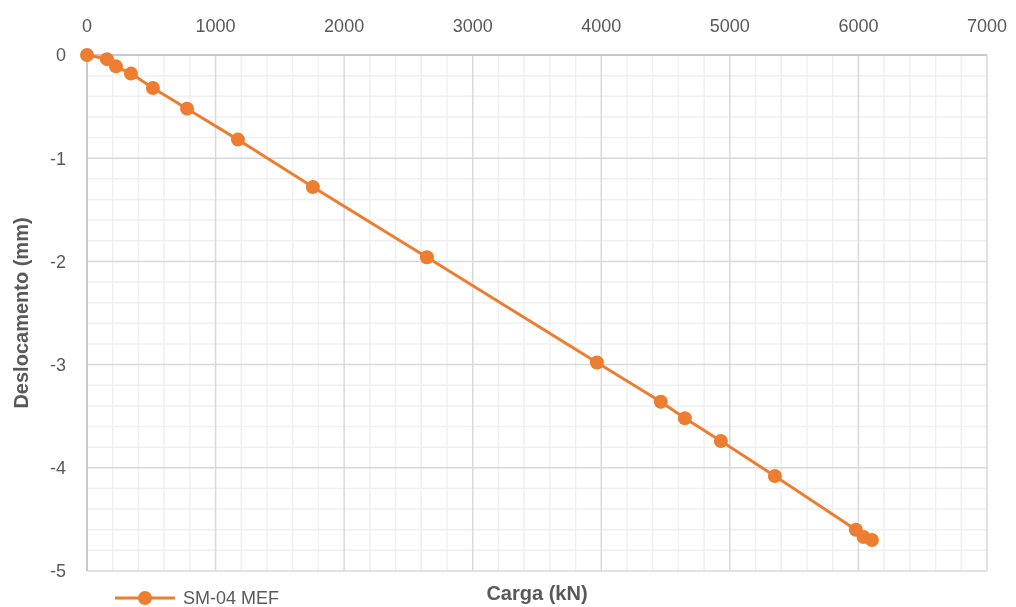 This screenshot has height=607, width=1016. Describe the element at coordinates (729, 26) in the screenshot. I see `x-tick-label: 5000` at that location.